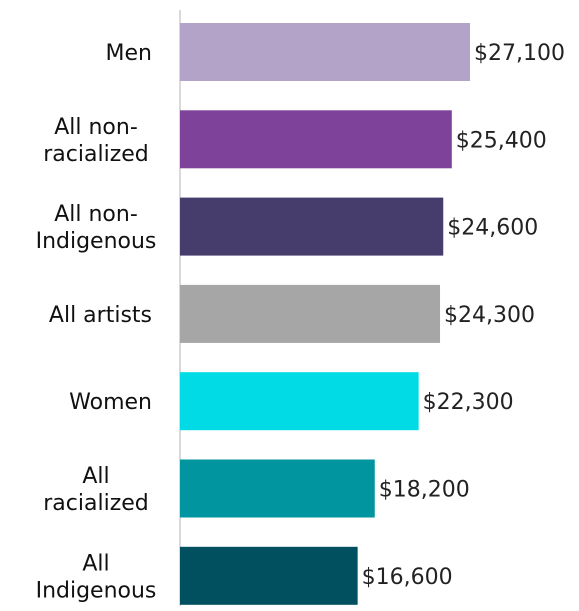 The height and width of the screenshot is (611, 579). What do you see at coordinates (96, 490) in the screenshot?
I see `category-label: All racialized` at bounding box center [96, 490].